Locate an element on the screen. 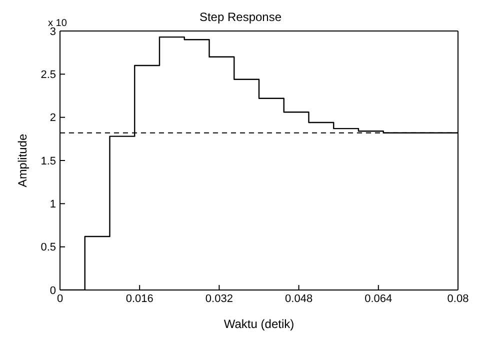  y-tick-label: 2 is located at coordinates (53, 118).